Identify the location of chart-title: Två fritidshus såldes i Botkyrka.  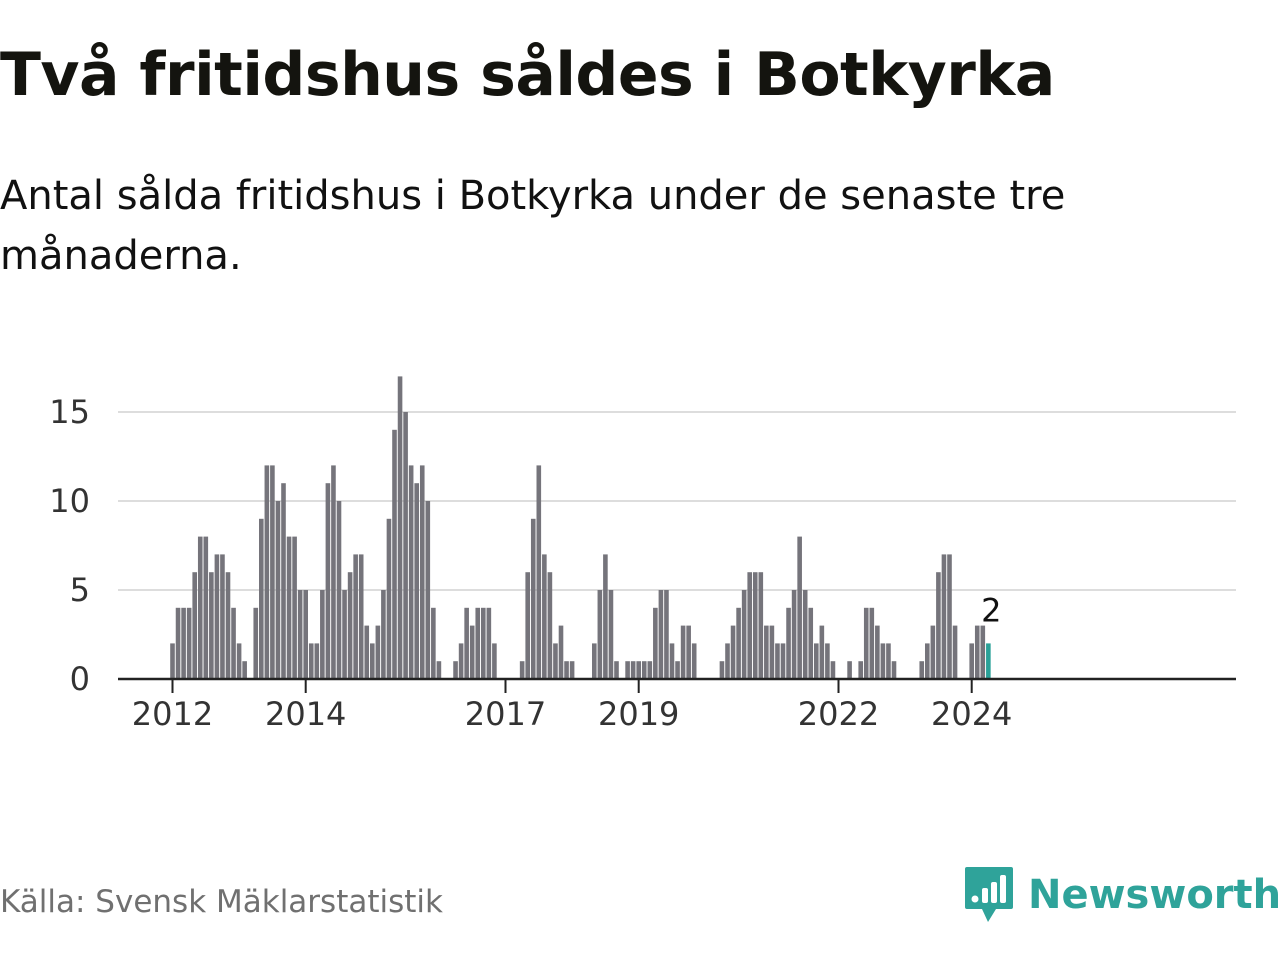
(527, 75).